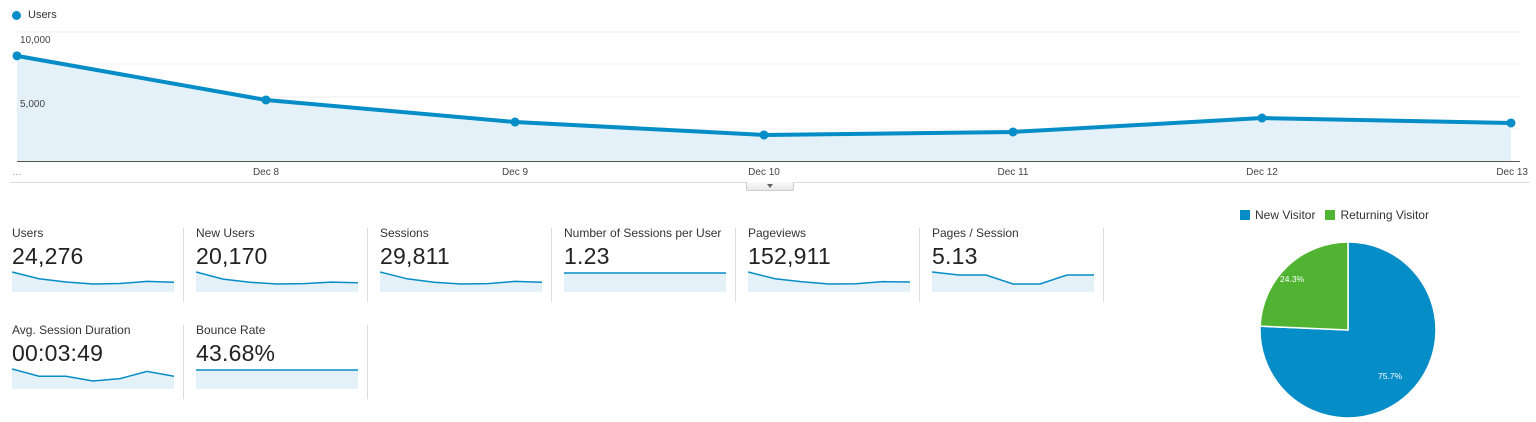 This screenshot has width=1536, height=422. I want to click on legend-dot-icon, so click(16, 15).